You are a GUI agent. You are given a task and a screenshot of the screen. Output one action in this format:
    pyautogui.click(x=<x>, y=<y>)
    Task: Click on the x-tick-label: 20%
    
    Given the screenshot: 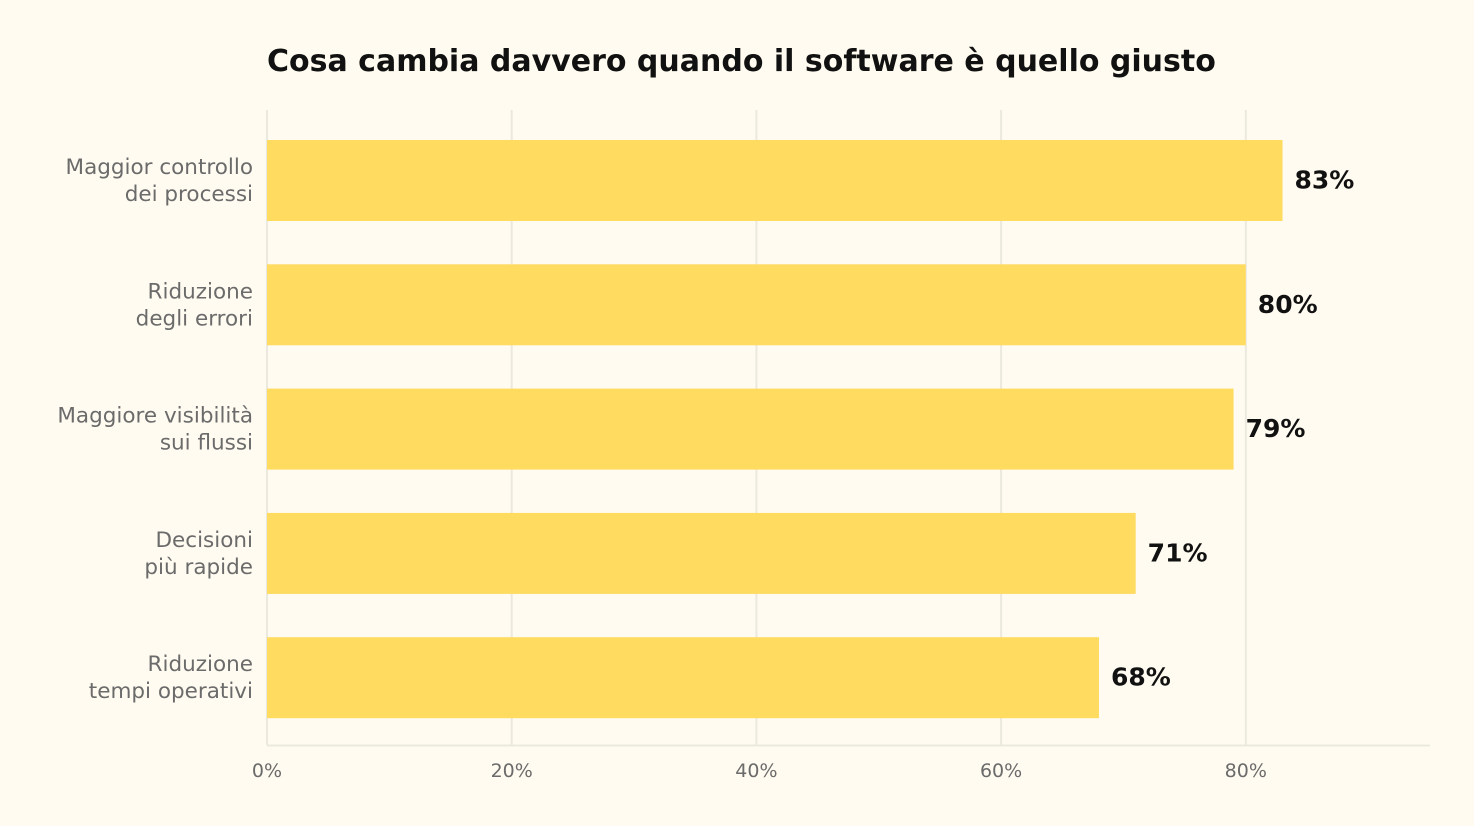 What is the action you would take?
    pyautogui.click(x=512, y=771)
    